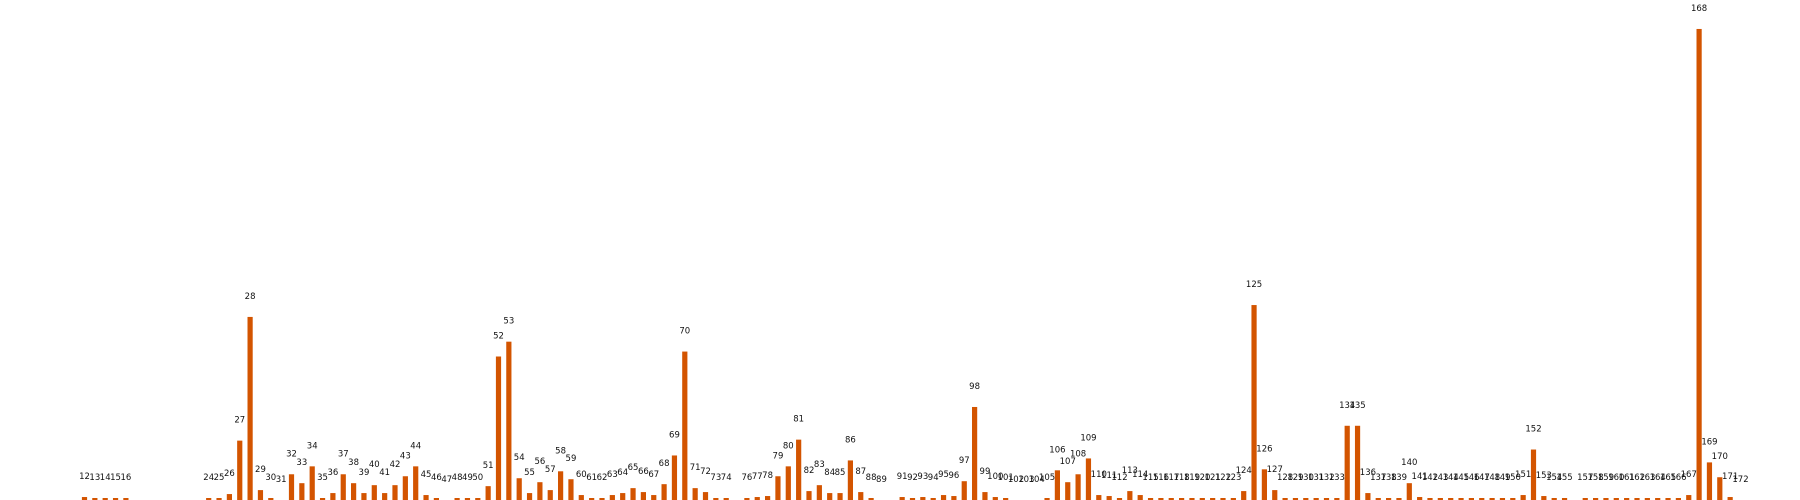 The width and height of the screenshot is (1800, 500). What do you see at coordinates (477, 478) in the screenshot?
I see `data-label-50: 50` at bounding box center [477, 478].